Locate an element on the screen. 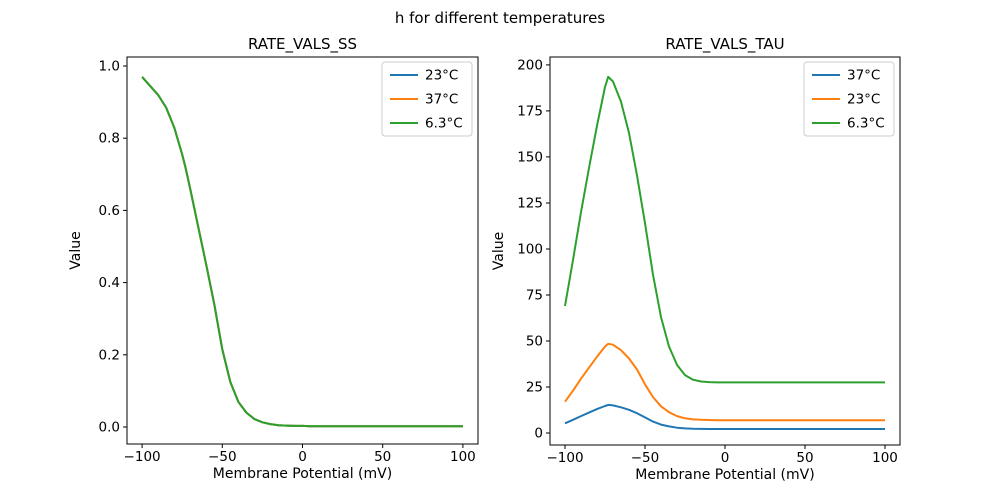  series-line-37-c is located at coordinates (724, 416).